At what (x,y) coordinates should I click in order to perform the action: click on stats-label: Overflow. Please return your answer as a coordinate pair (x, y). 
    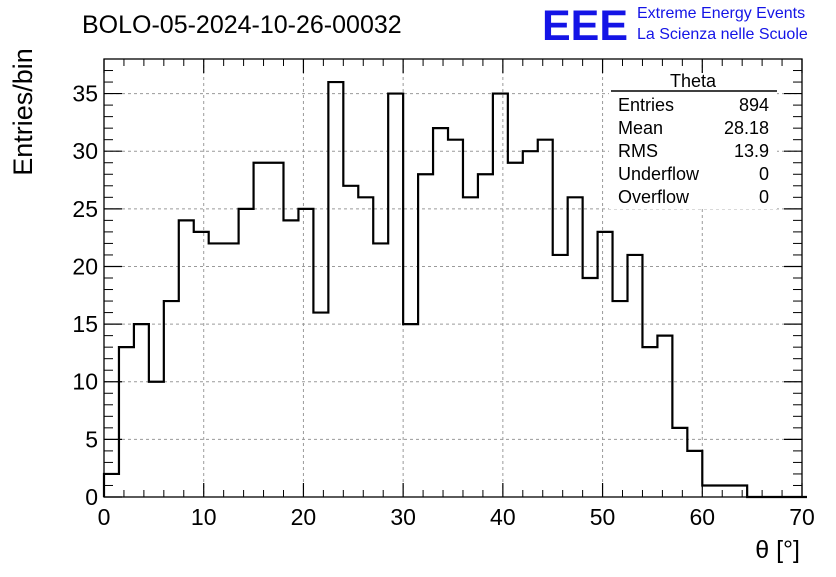
    Looking at the image, I should click on (654, 197).